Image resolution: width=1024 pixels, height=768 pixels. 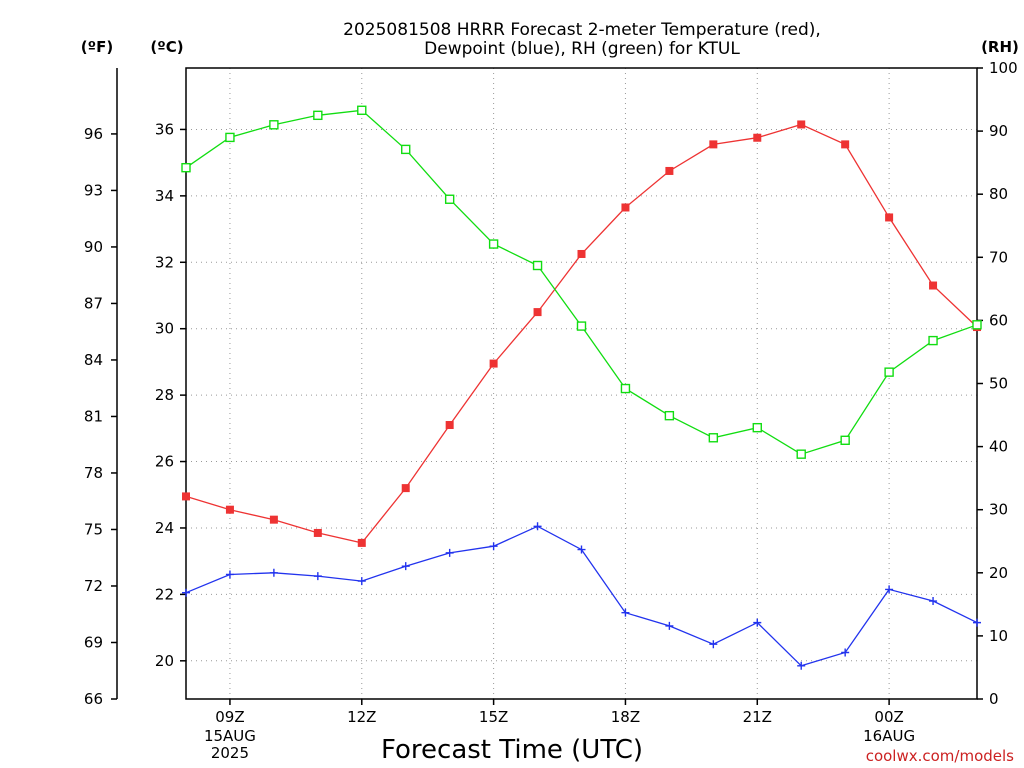 What do you see at coordinates (998, 636) in the screenshot?
I see `rh-tick-label: 10` at bounding box center [998, 636].